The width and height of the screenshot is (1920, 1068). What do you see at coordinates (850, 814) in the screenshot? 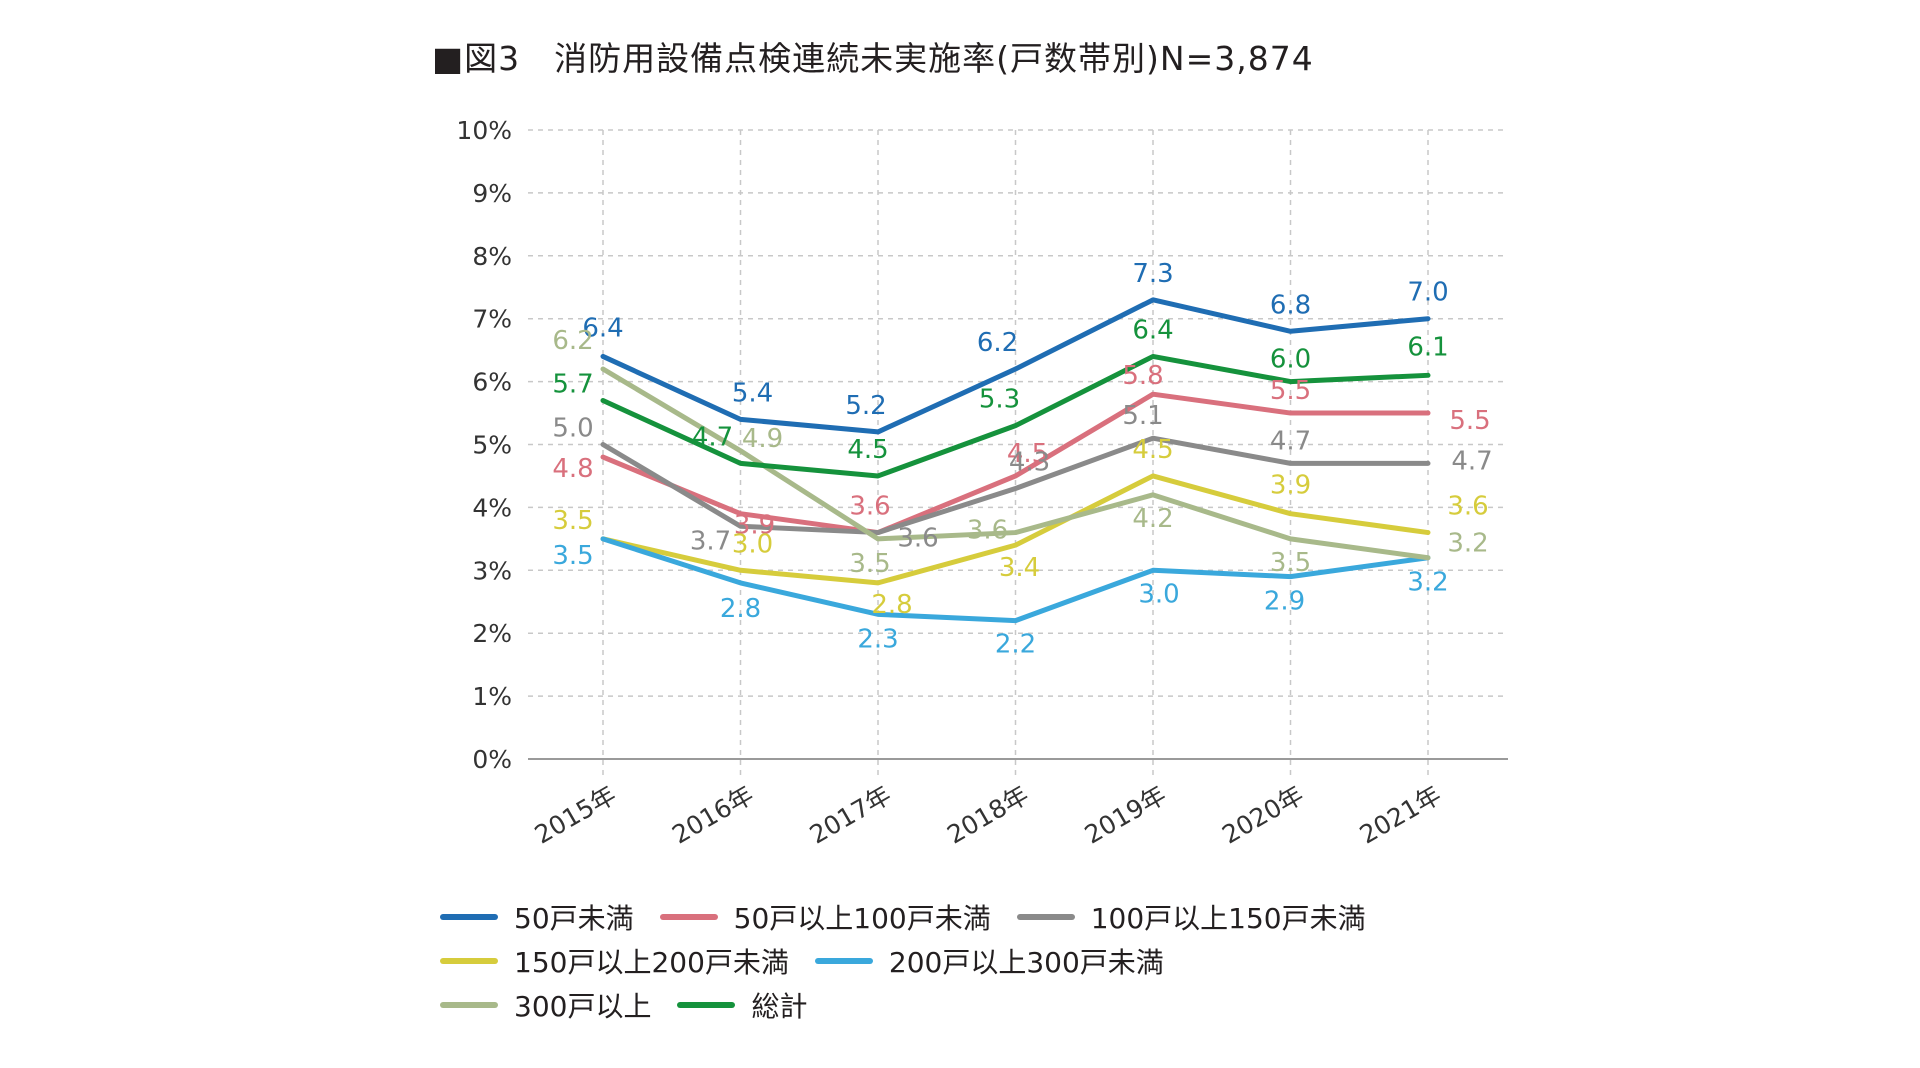
I see `x-tick-label: 2017年` at bounding box center [850, 814].